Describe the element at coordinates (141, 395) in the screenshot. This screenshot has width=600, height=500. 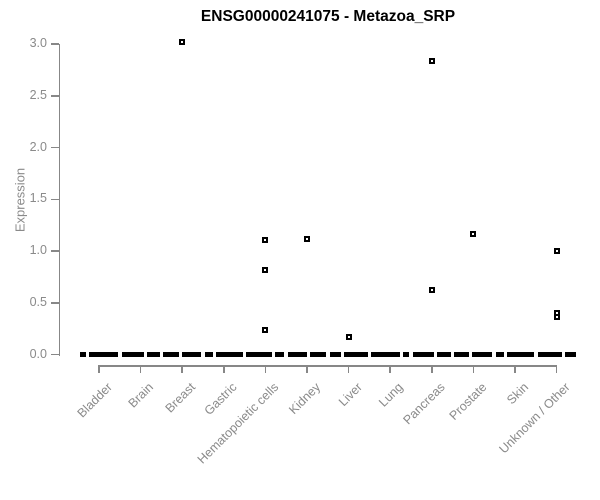
I see `x-tick-label: Brain` at that location.